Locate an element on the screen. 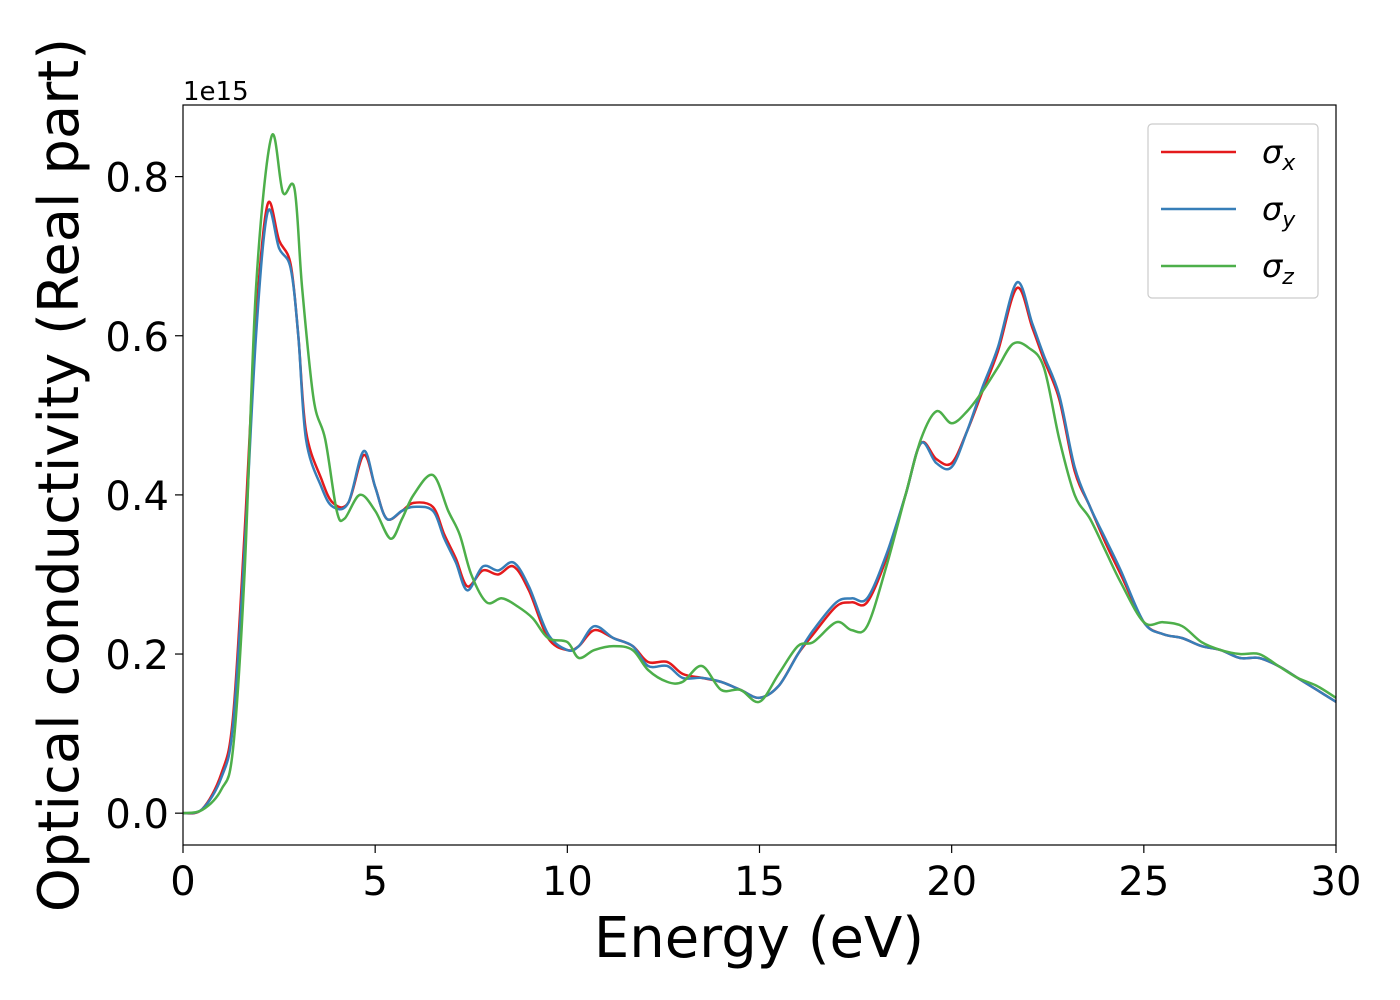 This screenshot has height=1000, width=1400. legend-label-x: σx is located at coordinates (1279, 154).